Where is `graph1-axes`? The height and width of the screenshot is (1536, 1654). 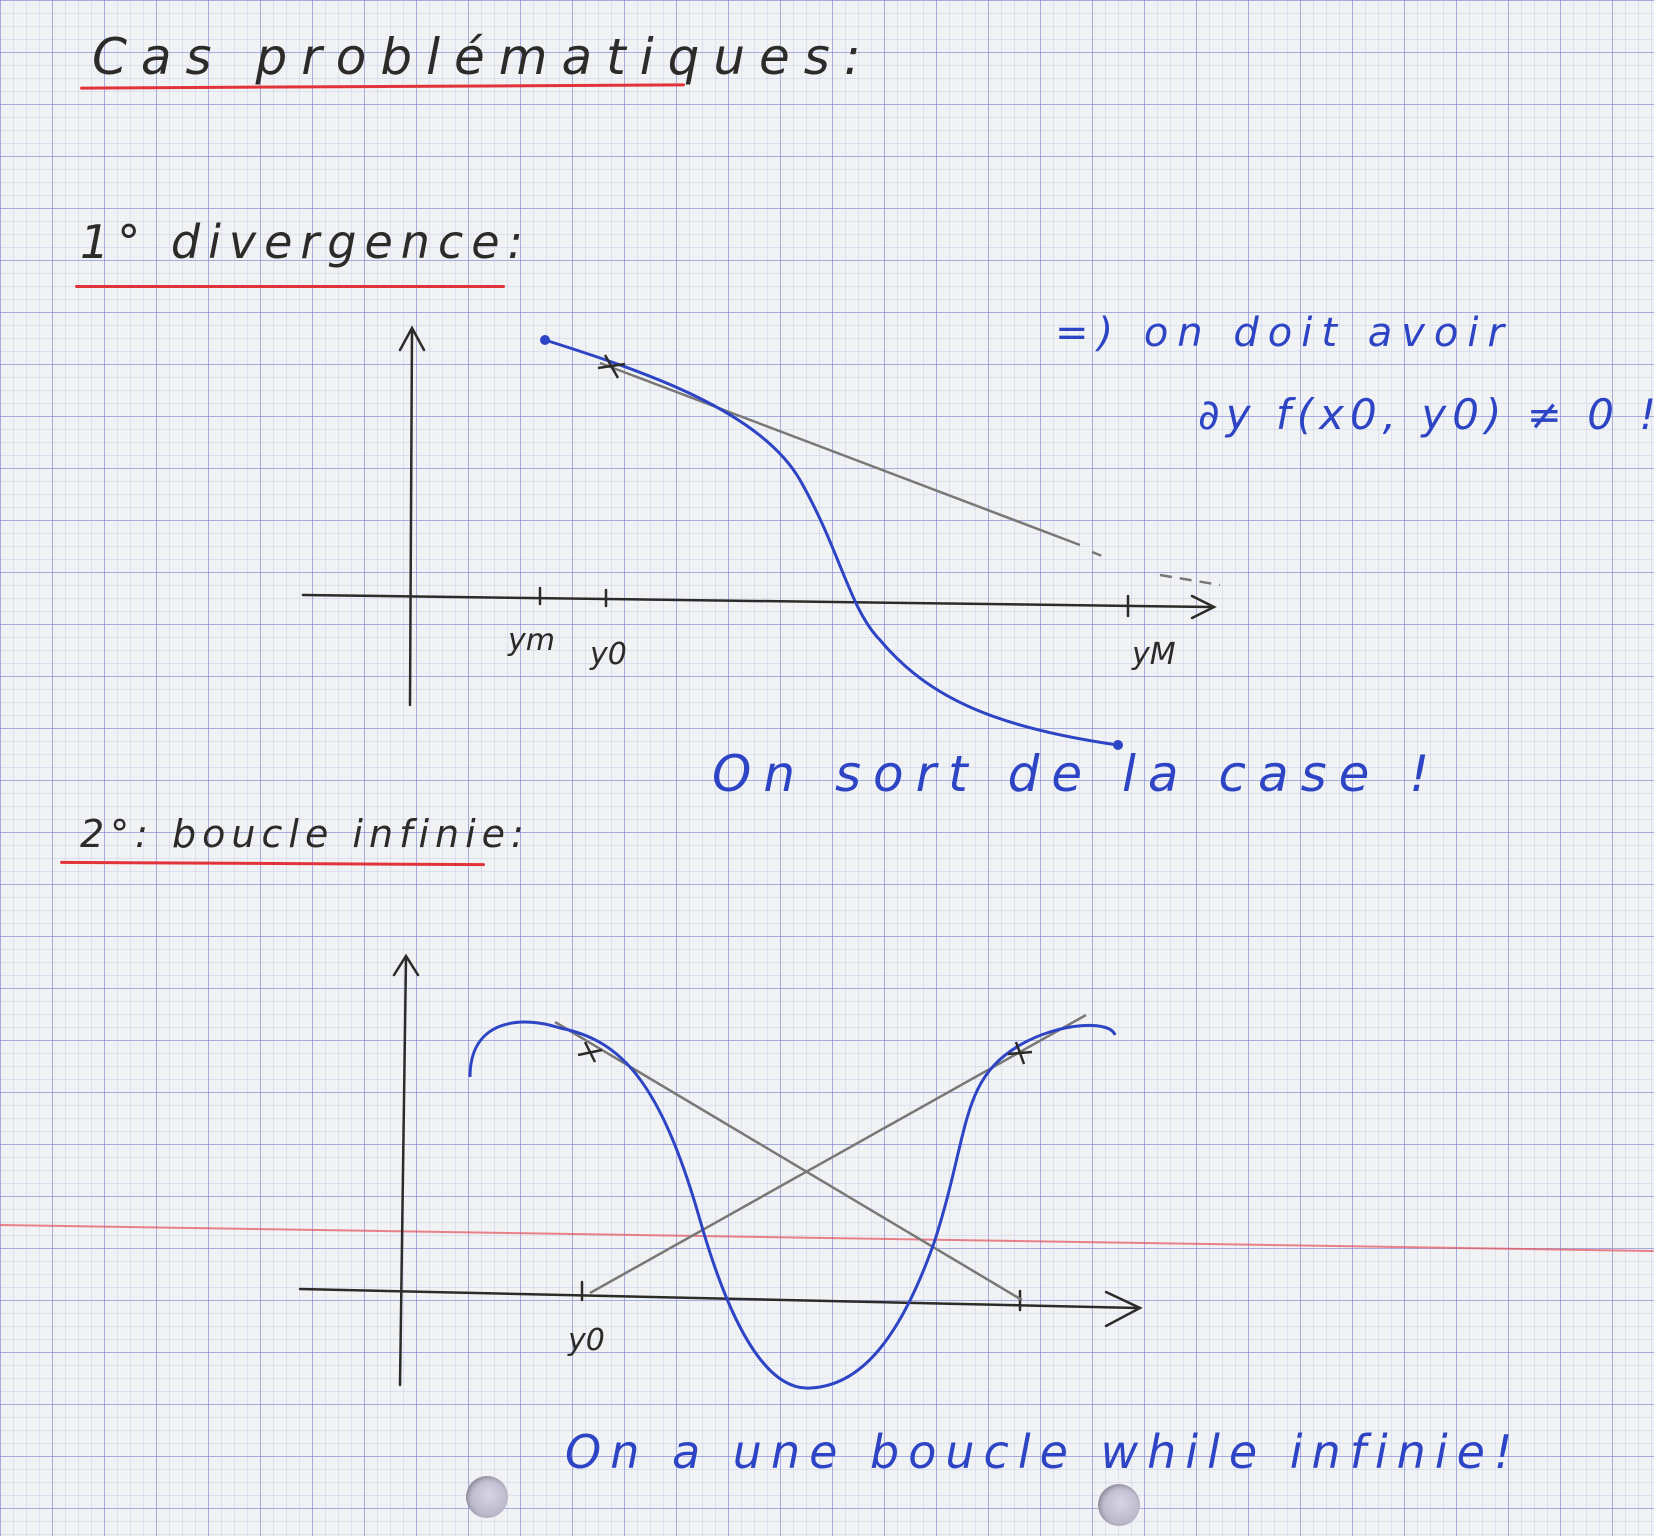
graph1-axes is located at coordinates (759, 516).